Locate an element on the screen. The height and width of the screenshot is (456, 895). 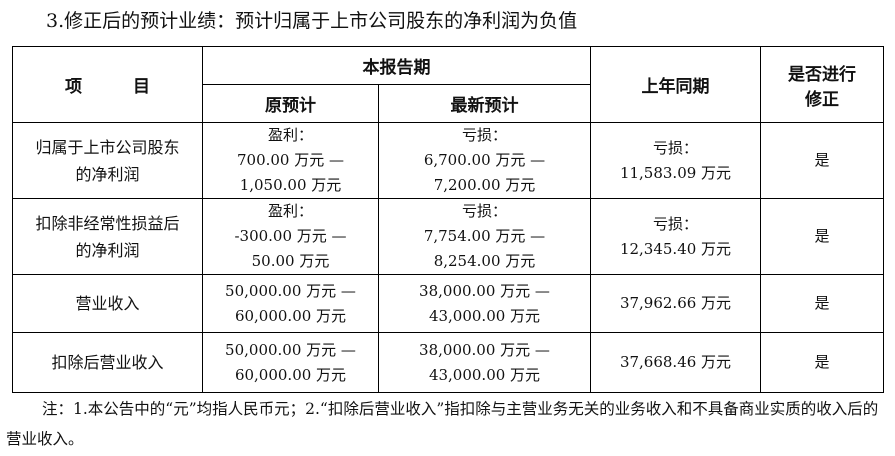
original-forecast-cell: 盈利： -300.00 万元 — 50.00 万元 is located at coordinates (290, 236).